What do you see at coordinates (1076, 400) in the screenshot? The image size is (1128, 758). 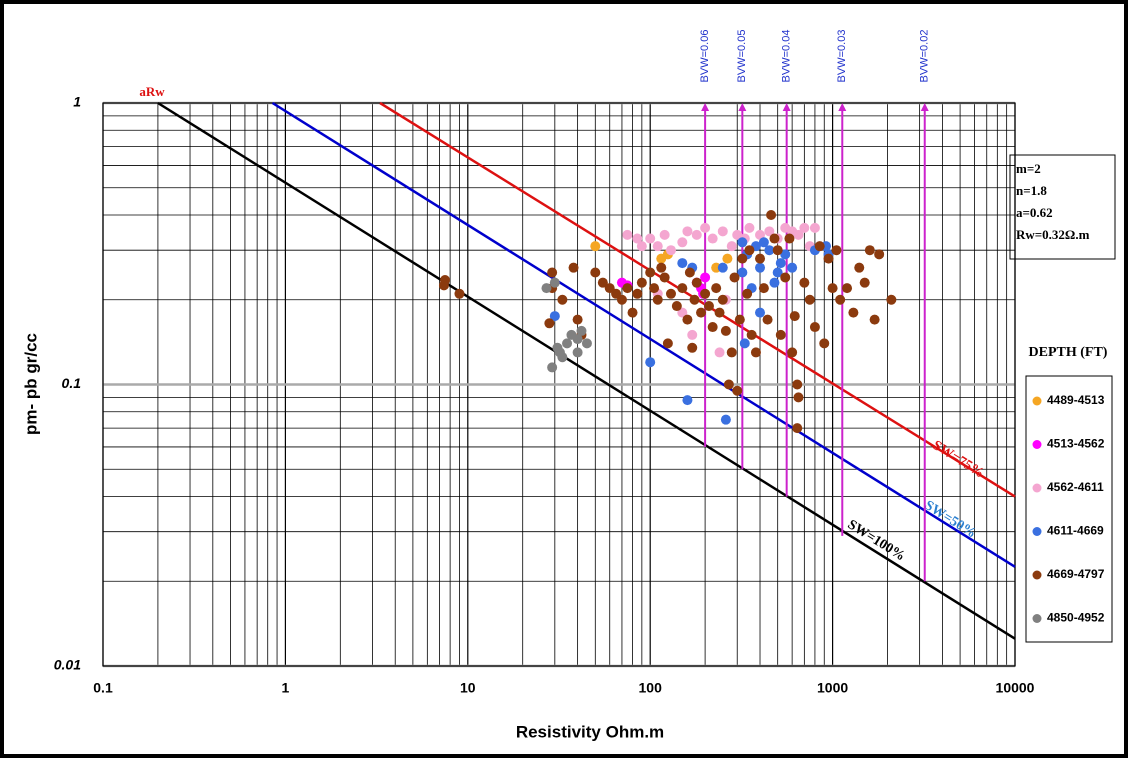 I see `legend-label: 4489-4513` at bounding box center [1076, 400].